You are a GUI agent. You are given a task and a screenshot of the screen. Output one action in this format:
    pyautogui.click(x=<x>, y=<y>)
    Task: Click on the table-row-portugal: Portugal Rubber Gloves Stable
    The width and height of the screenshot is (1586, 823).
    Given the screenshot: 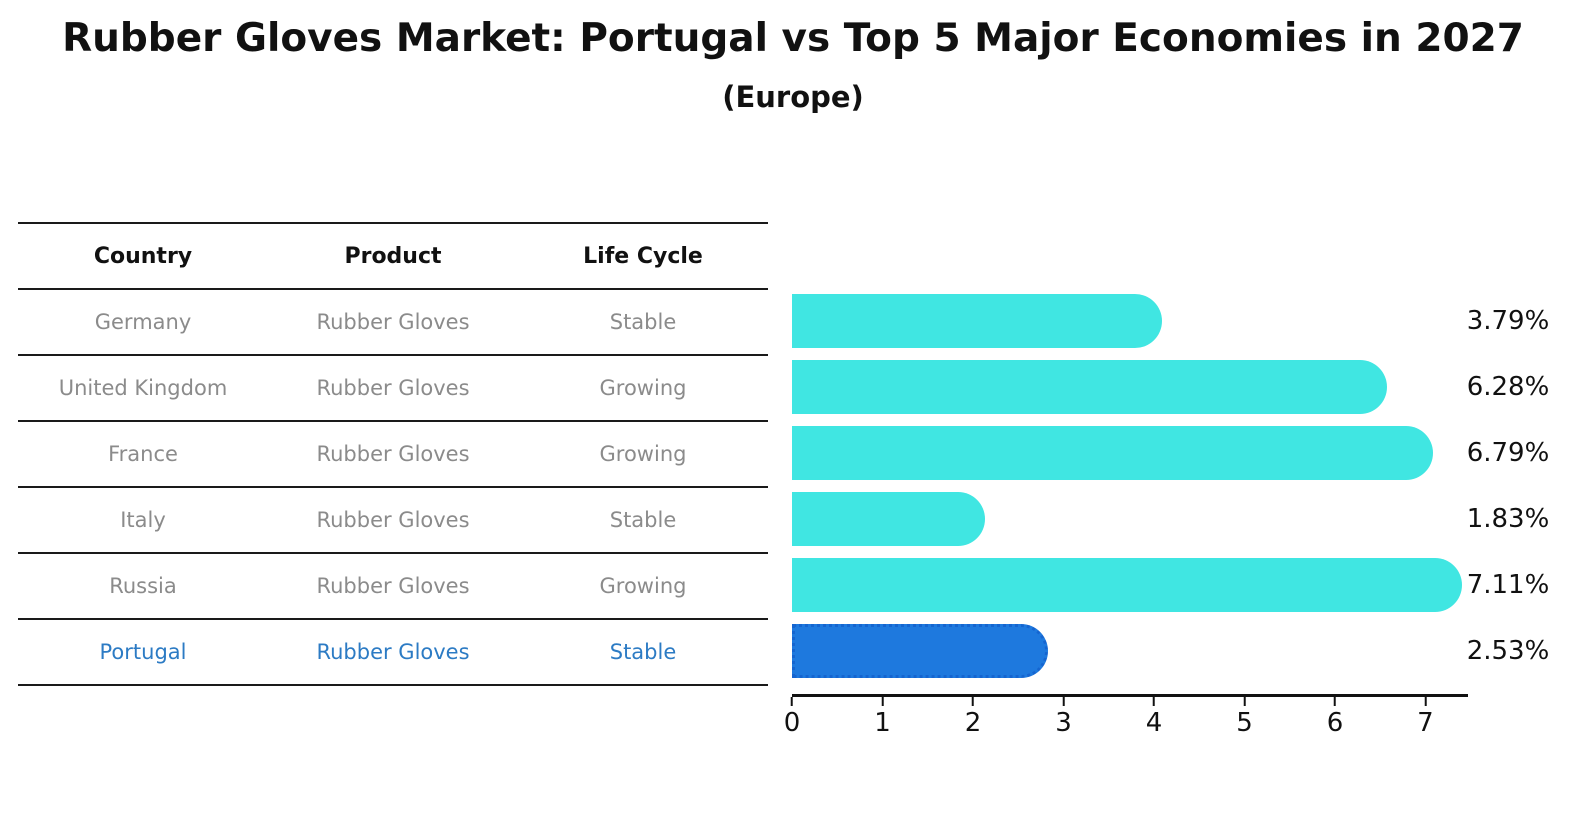 What is the action you would take?
    pyautogui.click(x=393, y=651)
    